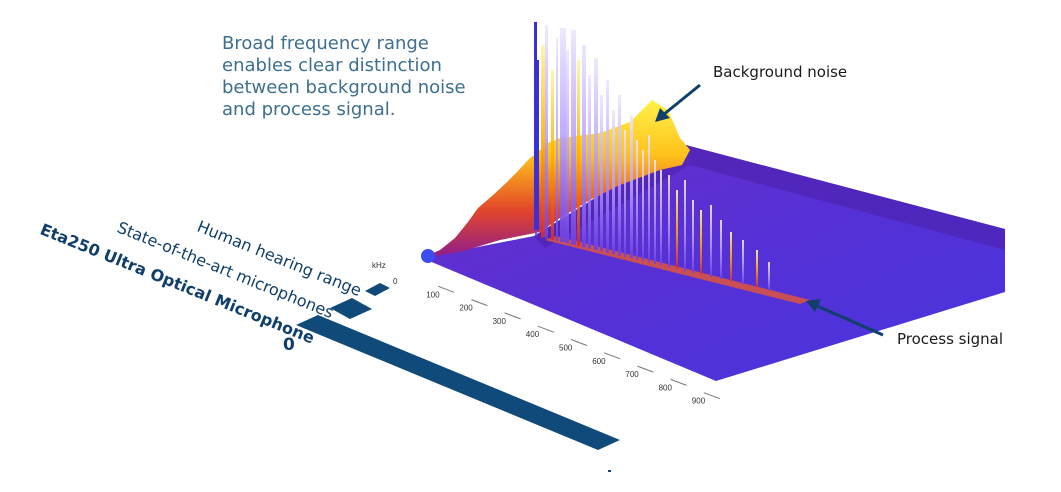 This screenshot has width=1061, height=492. What do you see at coordinates (566, 348) in the screenshot?
I see `axis-tick-label: 500` at bounding box center [566, 348].